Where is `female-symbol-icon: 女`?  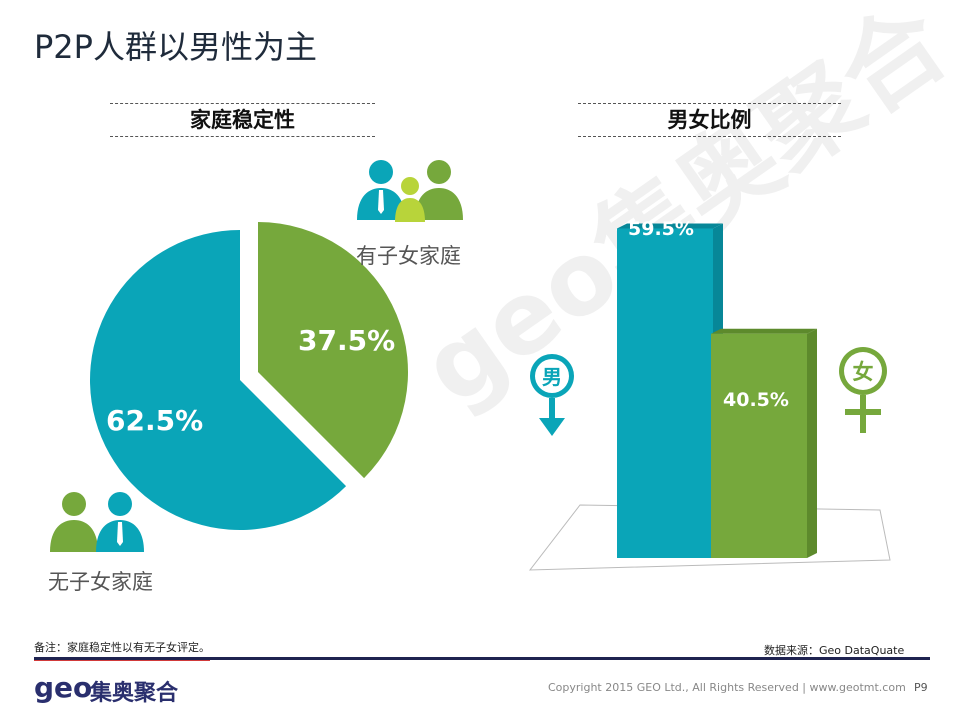 female-symbol-icon: 女 is located at coordinates (863, 390).